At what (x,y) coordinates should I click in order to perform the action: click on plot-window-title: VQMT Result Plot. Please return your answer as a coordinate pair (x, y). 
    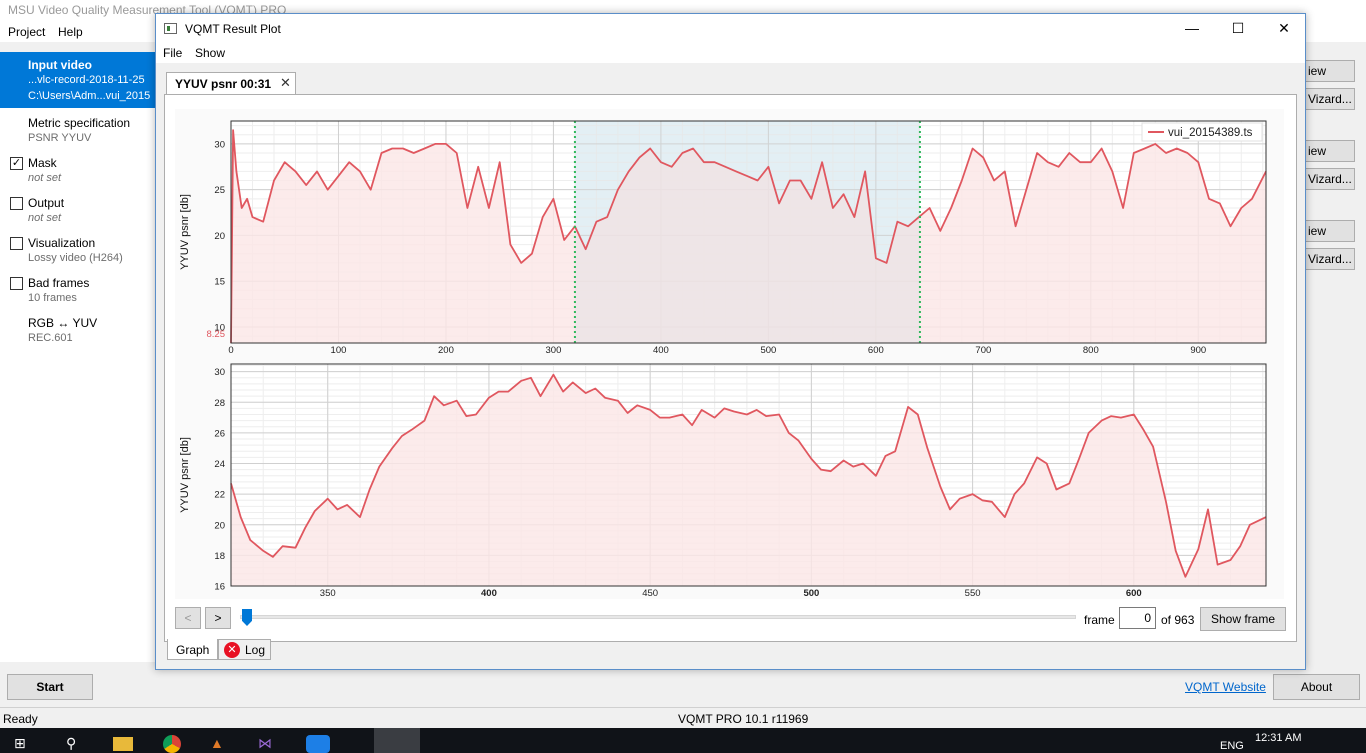
    Looking at the image, I should click on (233, 29).